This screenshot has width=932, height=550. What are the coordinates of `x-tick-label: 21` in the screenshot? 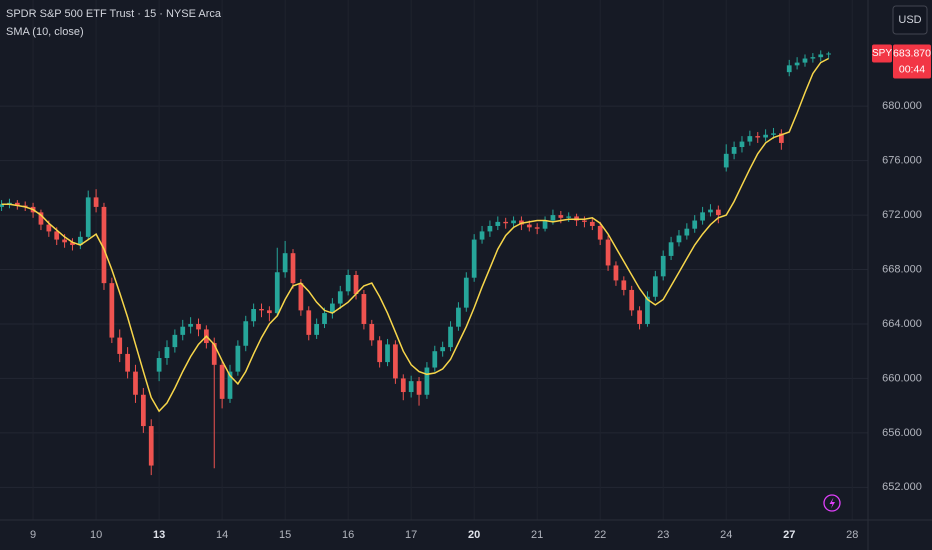 It's located at (537, 535).